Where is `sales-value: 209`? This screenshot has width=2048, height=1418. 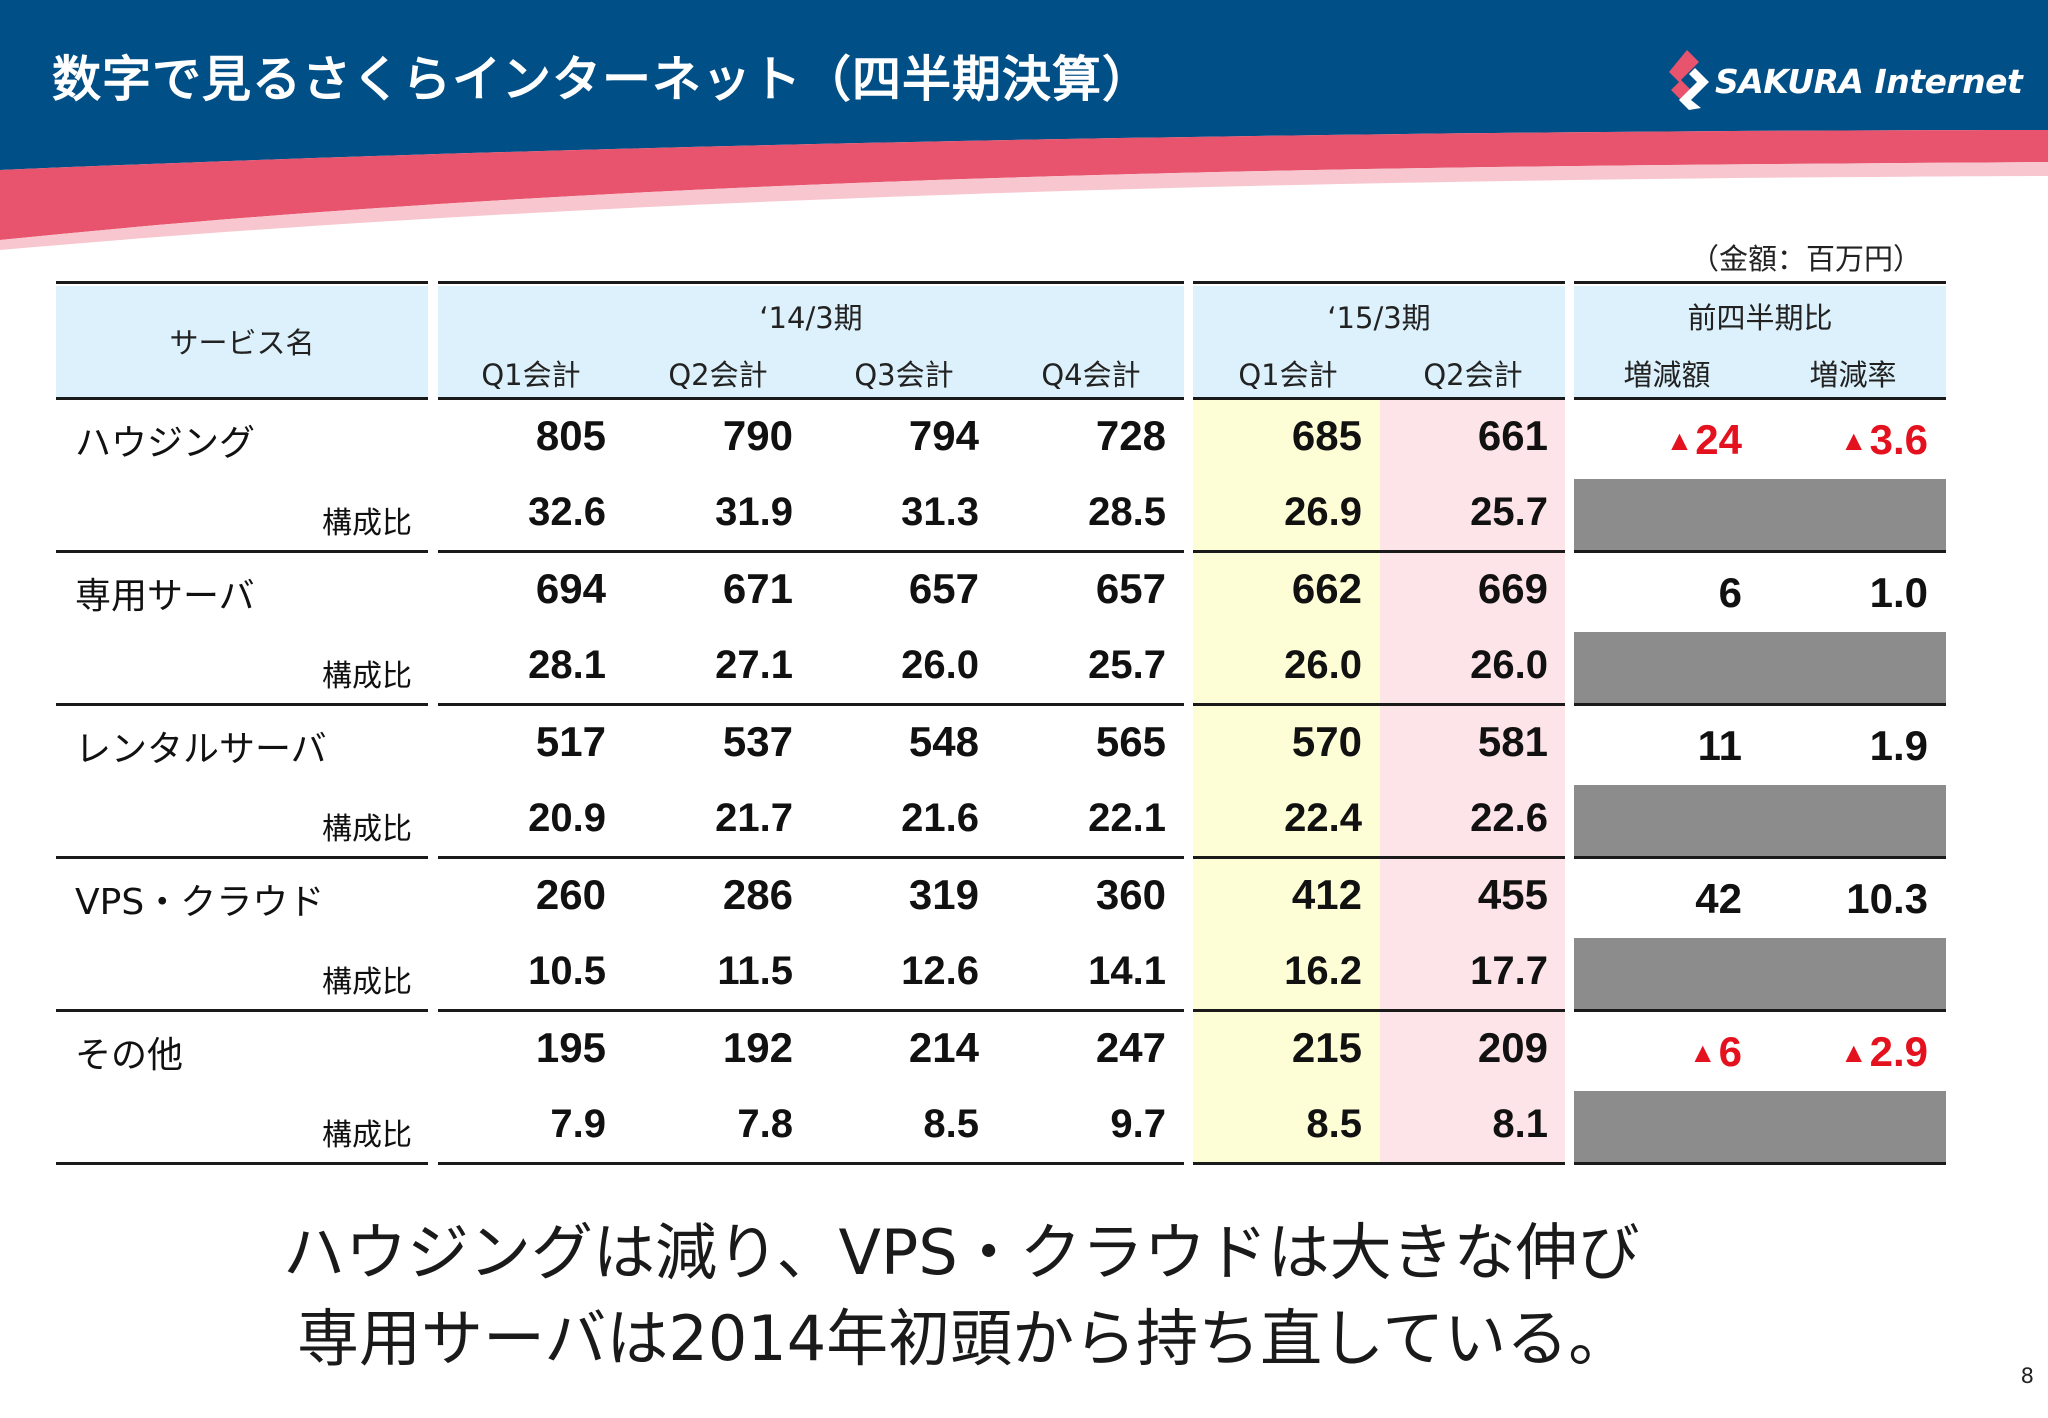 sales-value: 209 is located at coordinates (1512, 1047).